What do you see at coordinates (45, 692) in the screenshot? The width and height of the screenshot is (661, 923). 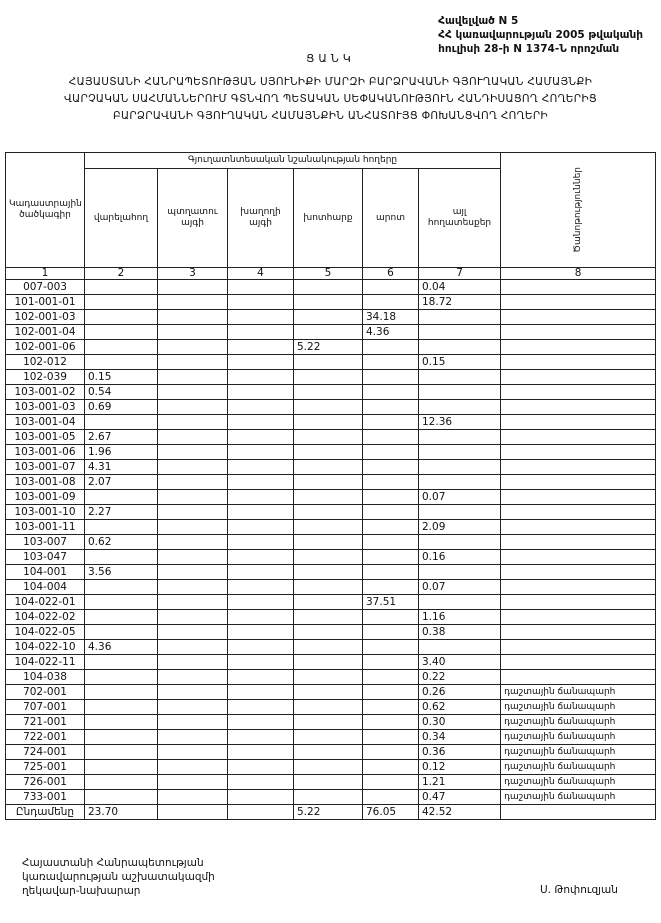 I see `code-cell: 702-001` at bounding box center [45, 692].